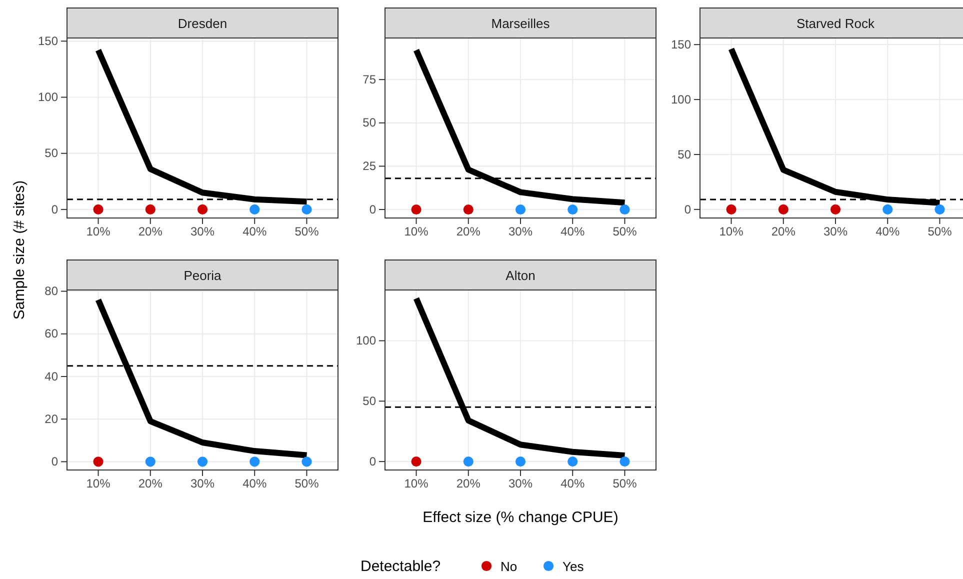  Describe the element at coordinates (836, 23) in the screenshot. I see `chart-title: Starved Rock` at that location.